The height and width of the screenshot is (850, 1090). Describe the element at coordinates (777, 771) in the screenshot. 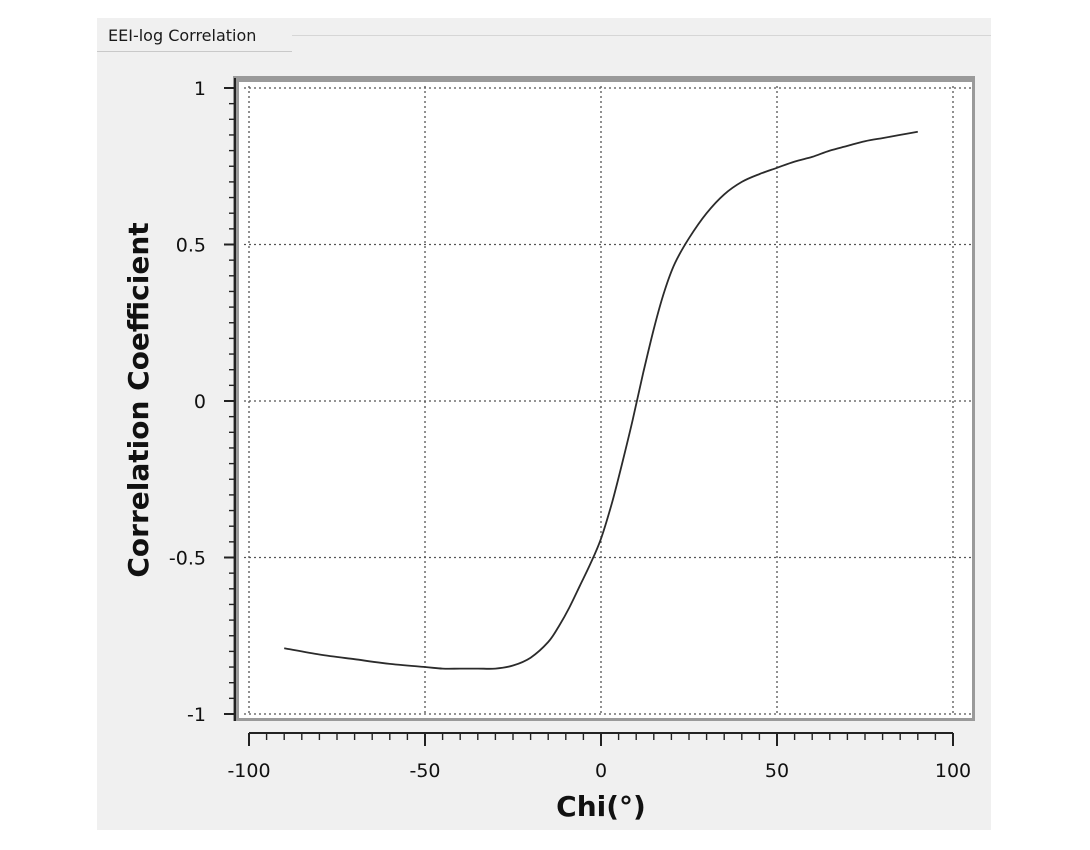

I see `x-tick-label: 50` at that location.